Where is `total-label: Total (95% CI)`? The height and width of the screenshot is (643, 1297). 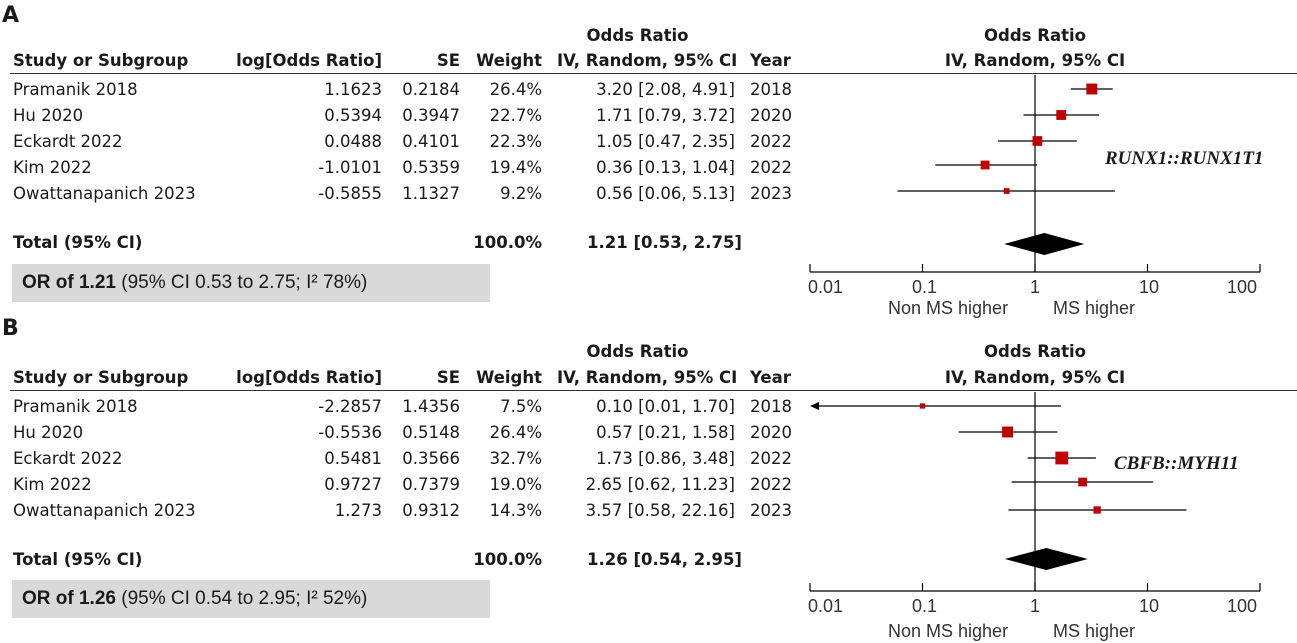
total-label: Total (95% CI) is located at coordinates (78, 559).